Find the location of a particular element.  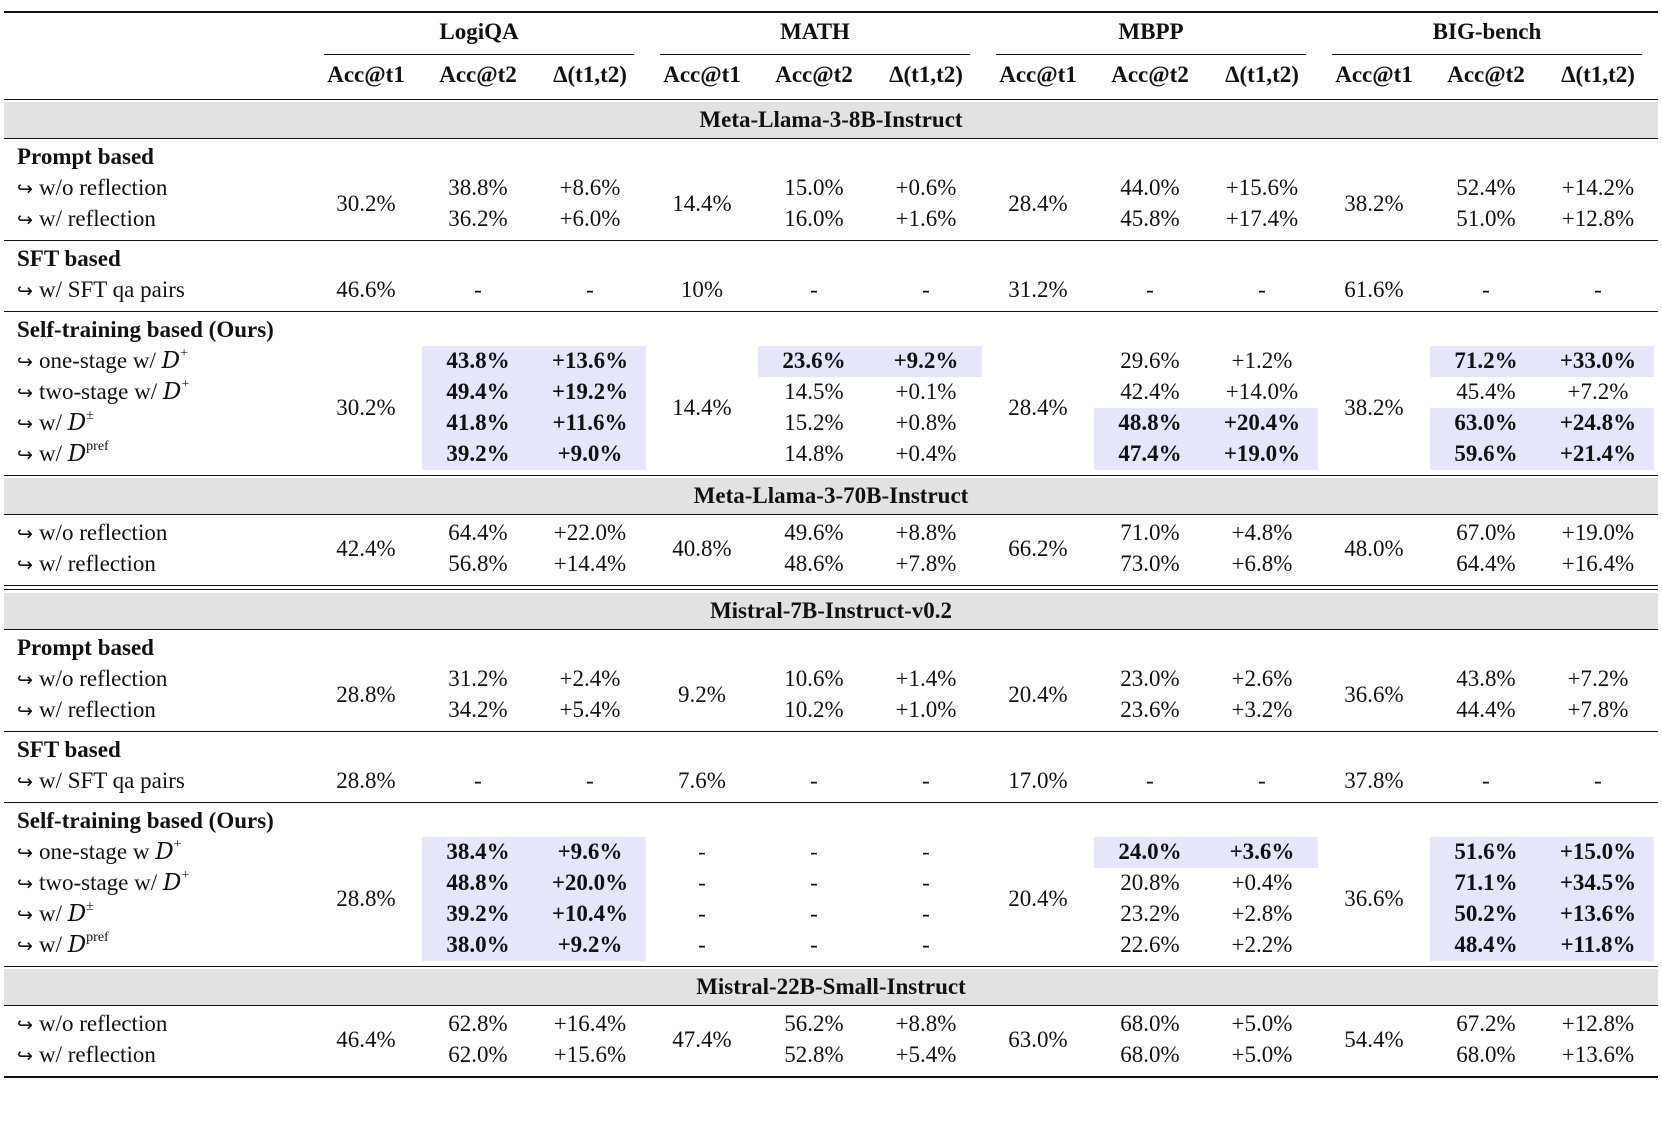

delta-cell: +3.6% is located at coordinates (1262, 851).